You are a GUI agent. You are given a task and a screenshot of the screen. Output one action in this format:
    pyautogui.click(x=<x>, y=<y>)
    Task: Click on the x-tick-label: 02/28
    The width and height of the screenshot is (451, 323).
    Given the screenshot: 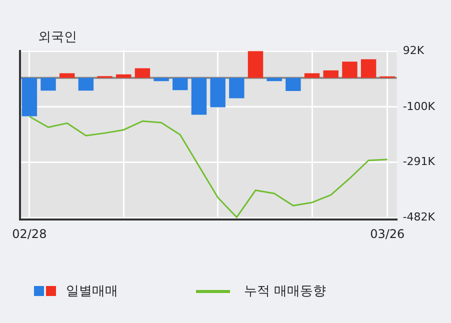 What is the action you would take?
    pyautogui.click(x=29, y=233)
    